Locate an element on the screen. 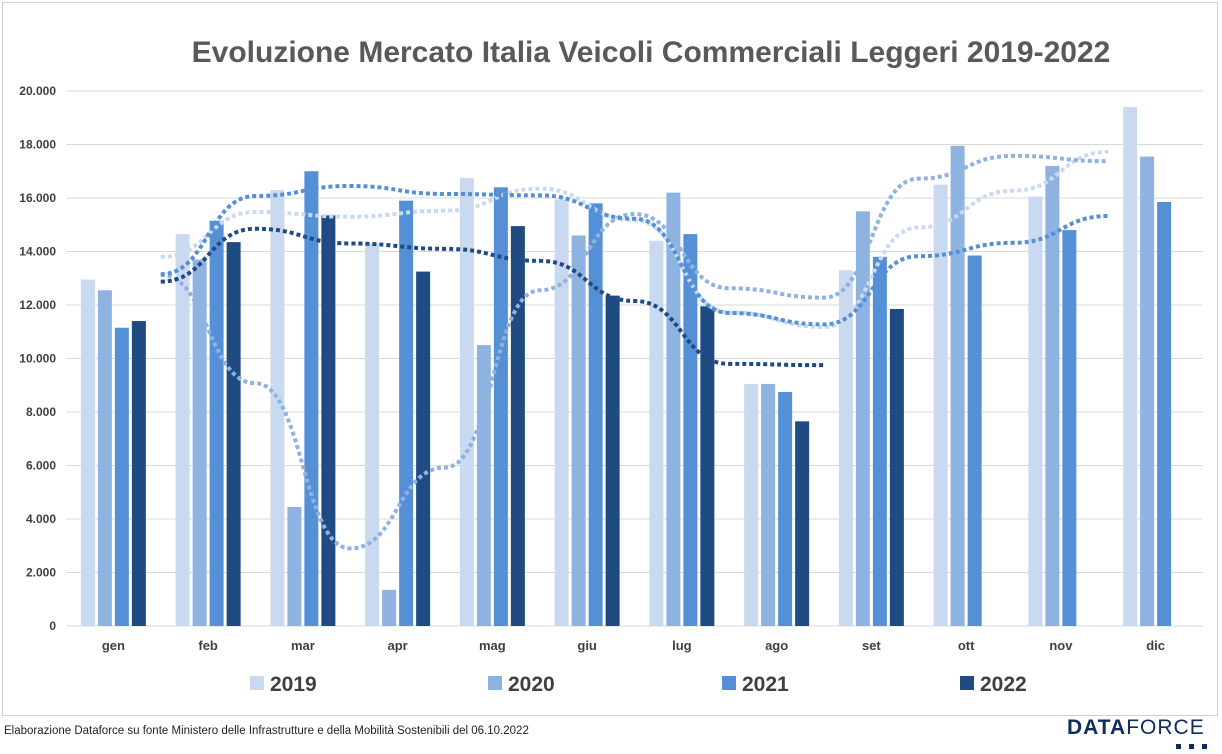 The width and height of the screenshot is (1222, 754). y-tick-label: 10.000 is located at coordinates (37, 359).